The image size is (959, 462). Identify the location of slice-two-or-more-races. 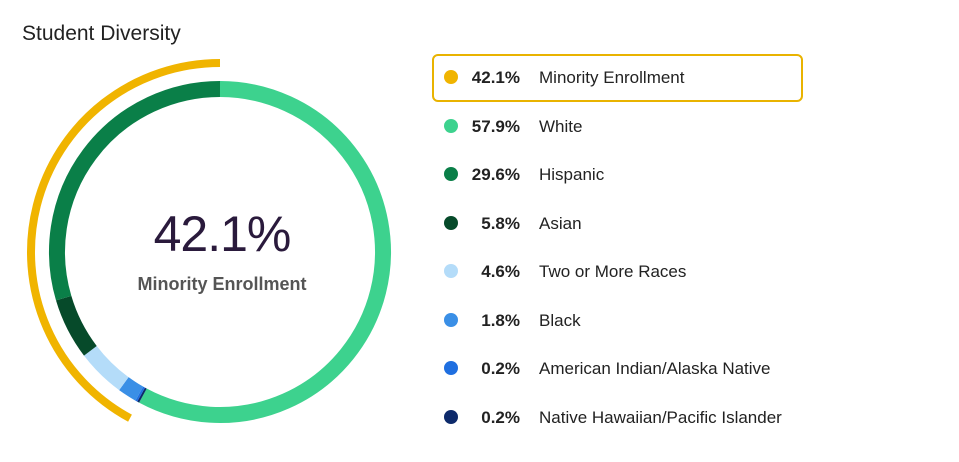
(106, 368).